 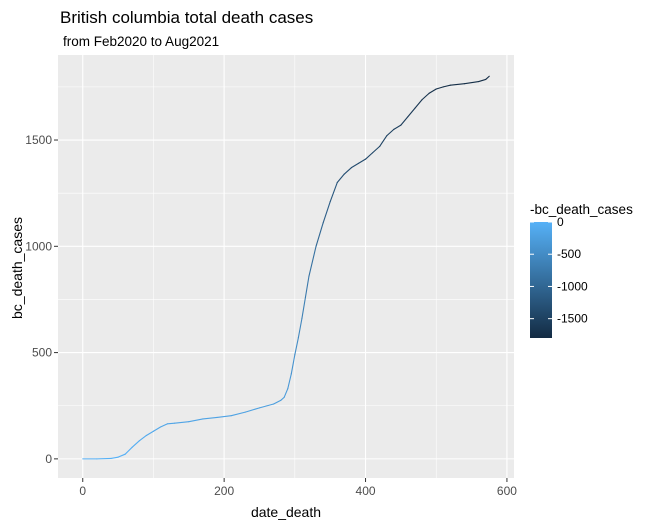 What do you see at coordinates (572, 319) in the screenshot?
I see `legend-tick-label: -1500` at bounding box center [572, 319].